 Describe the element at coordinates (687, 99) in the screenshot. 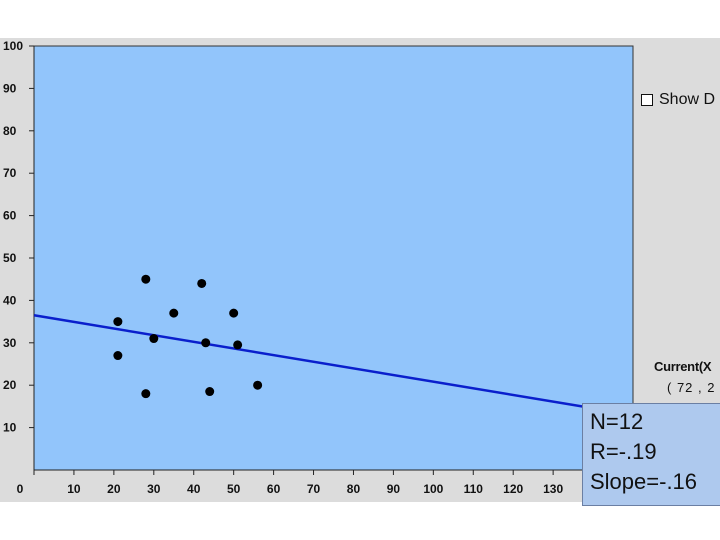

I see `show-checkbox-label: Show D` at that location.